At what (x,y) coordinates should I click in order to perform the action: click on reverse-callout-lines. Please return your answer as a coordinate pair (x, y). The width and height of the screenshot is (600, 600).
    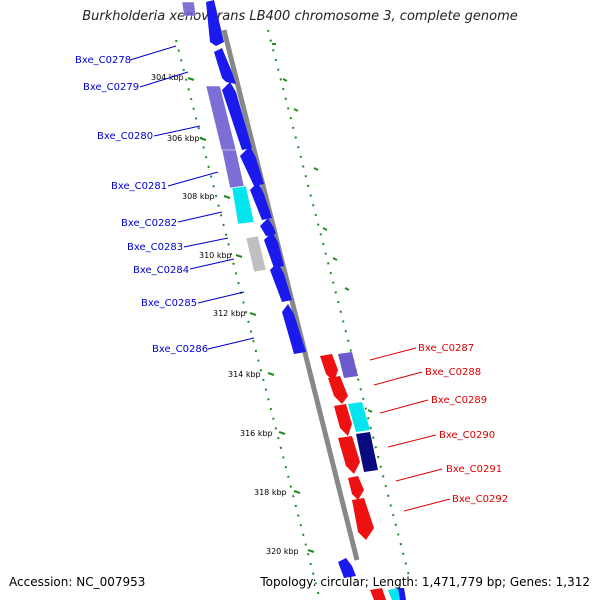
    Looking at the image, I should click on (410, 429).